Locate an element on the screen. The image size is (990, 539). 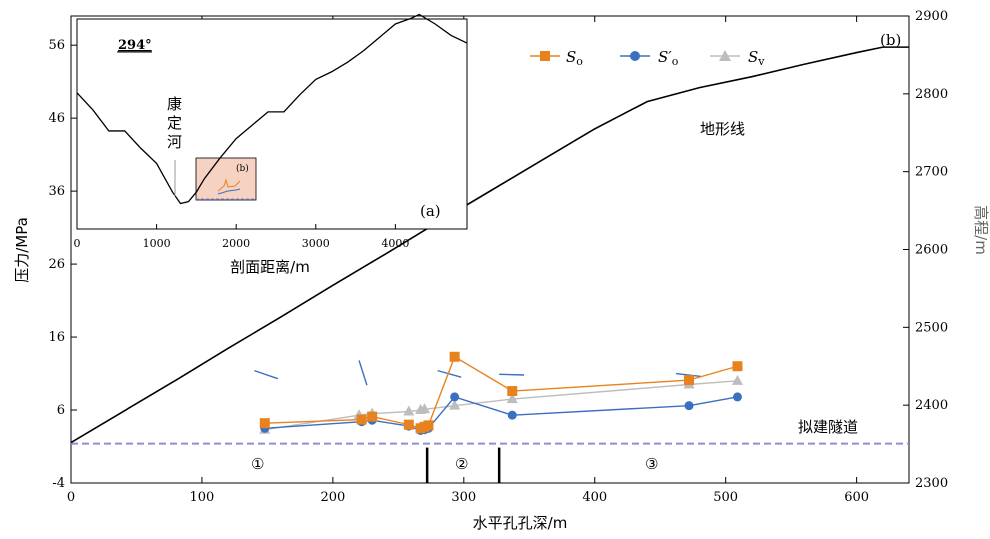
y-tick-label: 36 is located at coordinates (56, 191).